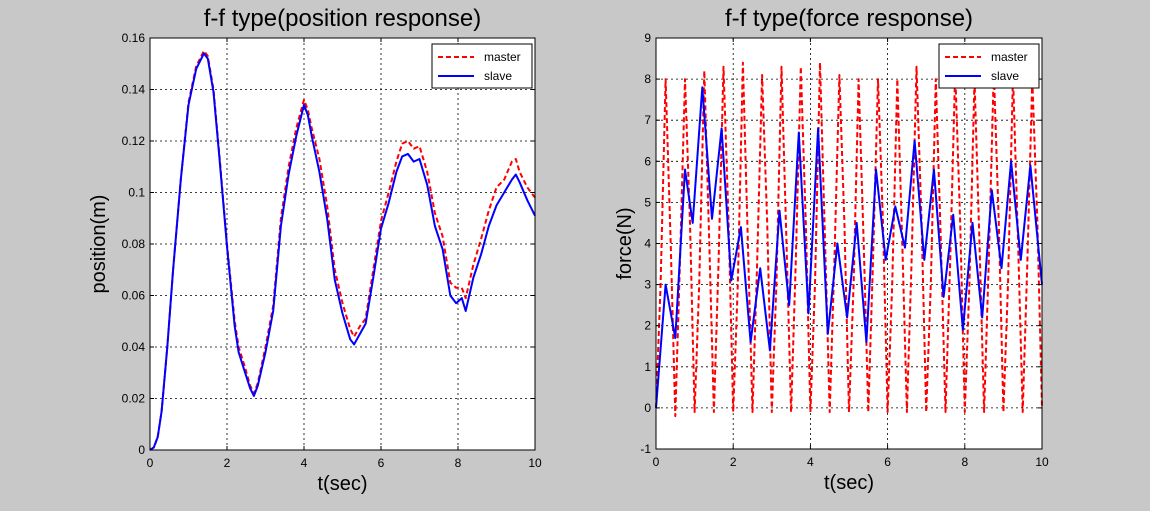 The image size is (1150, 511). I want to click on y-tick-label: 0.1, so click(136, 193).